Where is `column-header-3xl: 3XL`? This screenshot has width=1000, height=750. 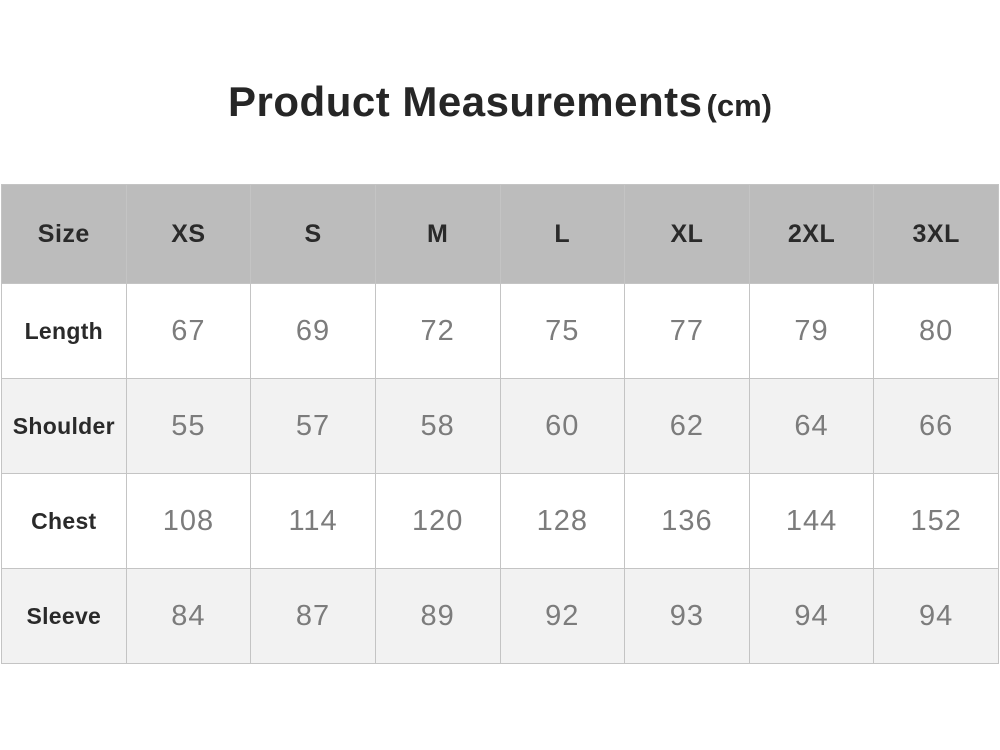 column-header-3xl: 3XL is located at coordinates (936, 234).